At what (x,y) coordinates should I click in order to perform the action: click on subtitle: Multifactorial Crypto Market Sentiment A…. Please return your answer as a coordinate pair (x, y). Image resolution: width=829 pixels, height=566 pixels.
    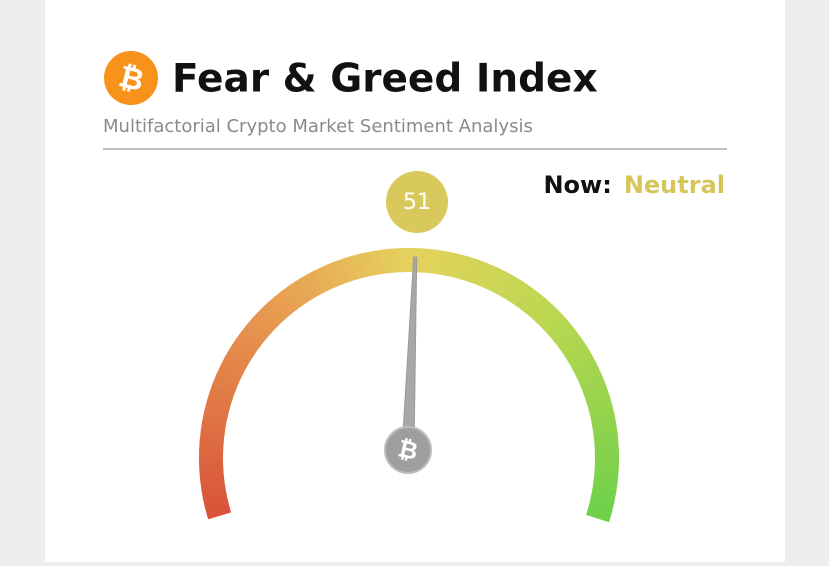
    Looking at the image, I should click on (318, 126).